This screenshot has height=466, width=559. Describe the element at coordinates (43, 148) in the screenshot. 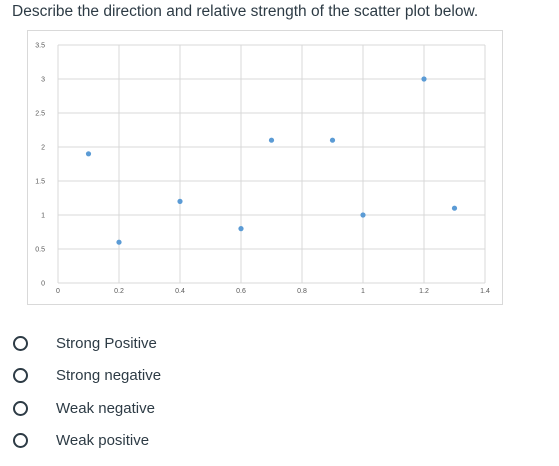

I see `y-tick-label: 2` at that location.